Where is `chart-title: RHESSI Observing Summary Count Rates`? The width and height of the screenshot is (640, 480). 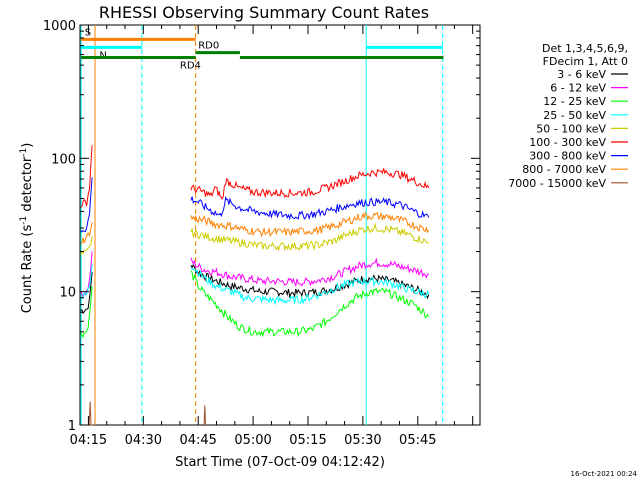 chart-title: RHESSI Observing Summary Count Rates is located at coordinates (264, 12).